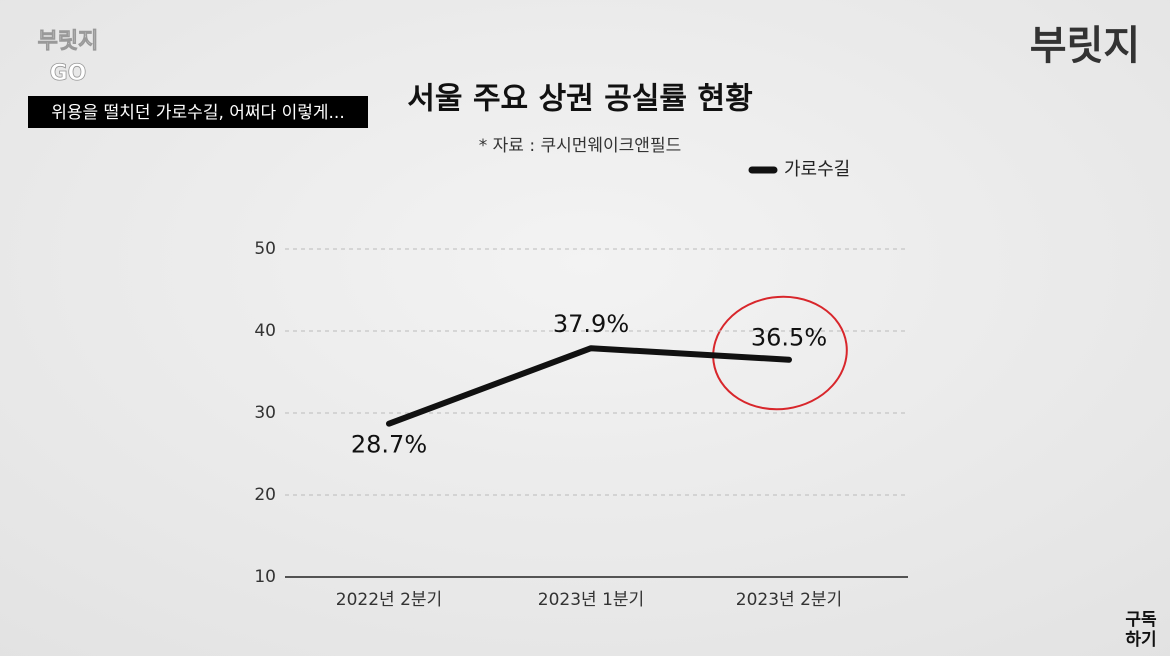 The width and height of the screenshot is (1170, 656). I want to click on data-label: 36.5%, so click(789, 338).